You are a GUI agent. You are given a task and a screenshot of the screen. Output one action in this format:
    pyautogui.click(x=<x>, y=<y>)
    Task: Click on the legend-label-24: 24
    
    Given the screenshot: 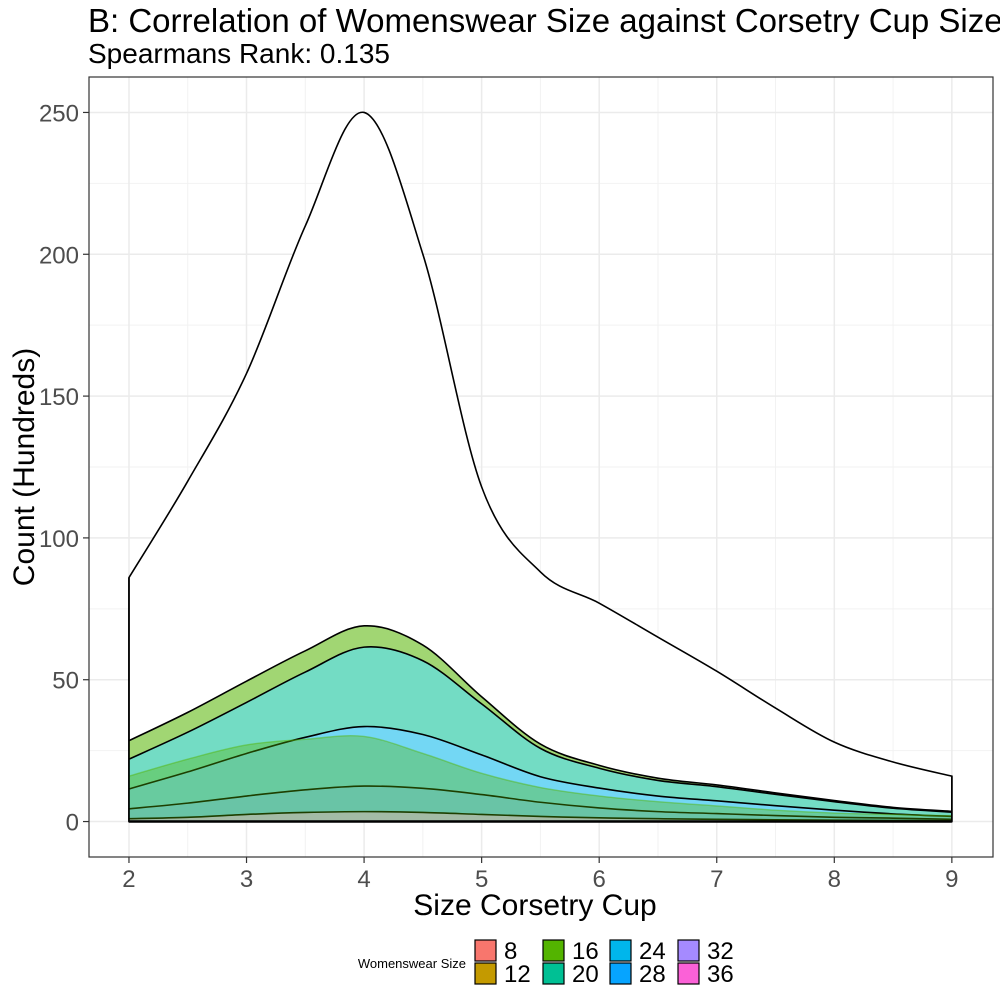 What is the action you would take?
    pyautogui.click(x=652, y=951)
    